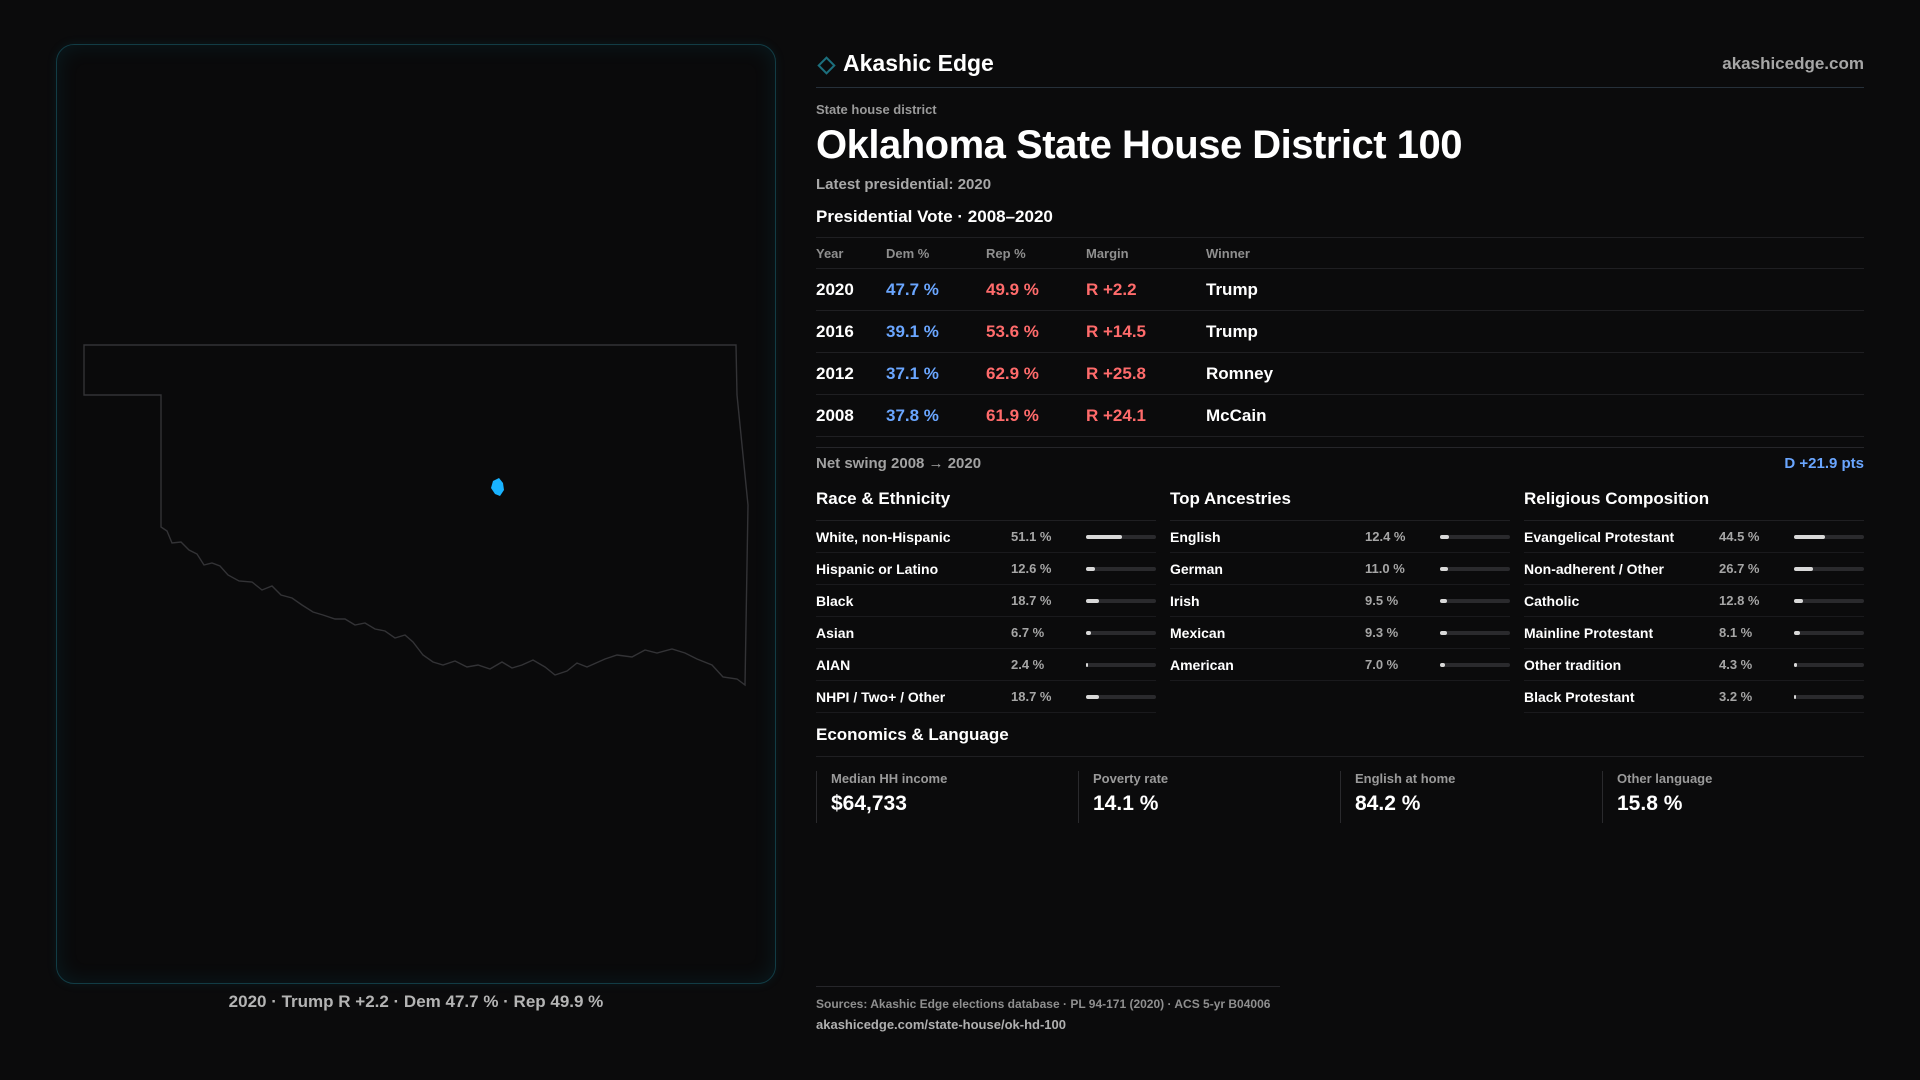 Image resolution: width=1920 pixels, height=1080 pixels. I want to click on net-swing-label: Net swing 2008 → 2020, so click(899, 463).